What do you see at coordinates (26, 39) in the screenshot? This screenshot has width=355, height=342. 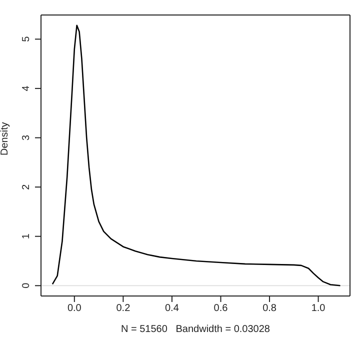 I see `y-tick-label: 5` at bounding box center [26, 39].